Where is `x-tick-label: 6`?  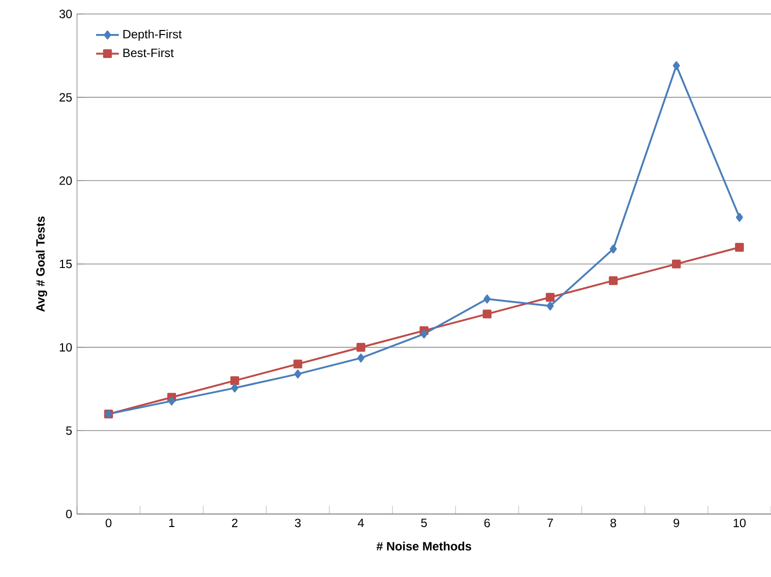 x-tick-label: 6 is located at coordinates (487, 523).